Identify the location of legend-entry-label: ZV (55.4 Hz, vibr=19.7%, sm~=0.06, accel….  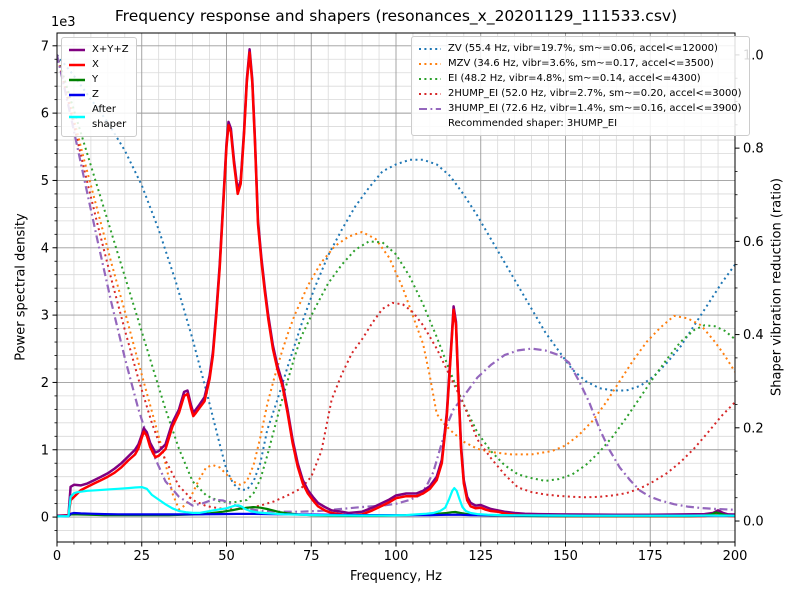
(583, 48).